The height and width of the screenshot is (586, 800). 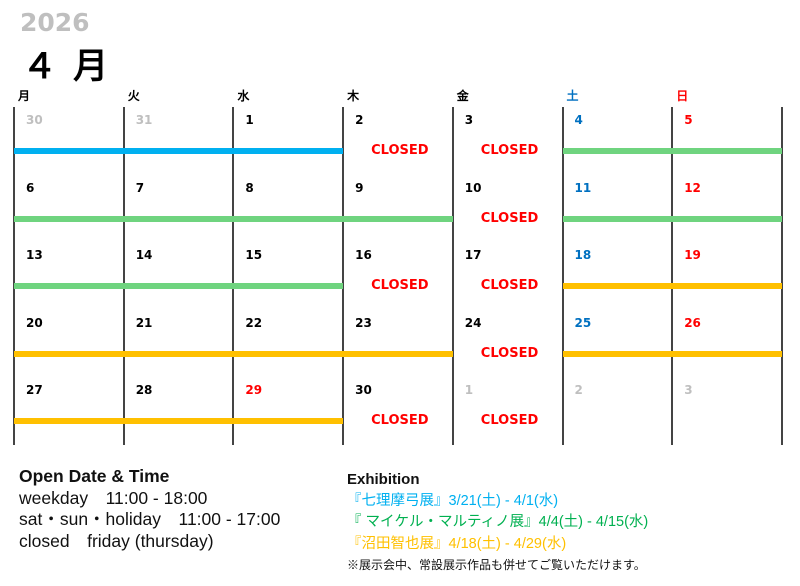 I want to click on hours-line: sat・sun・holiday 11:00 - 17:00, so click(x=150, y=519).